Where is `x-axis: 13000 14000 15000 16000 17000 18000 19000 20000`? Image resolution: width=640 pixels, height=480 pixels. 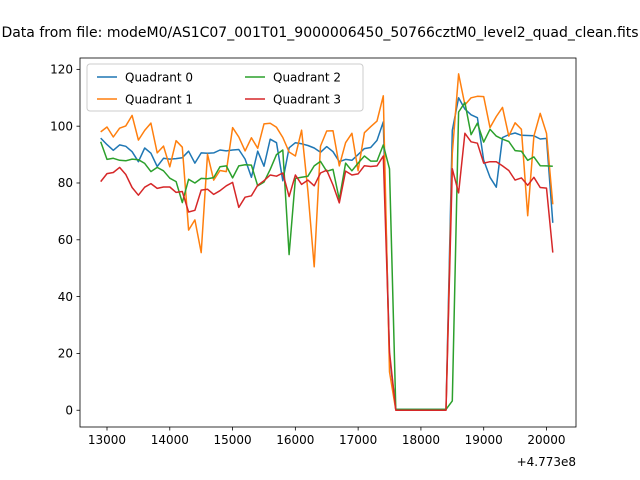 x-axis: 13000 14000 15000 16000 17000 18000 19000 20000 is located at coordinates (327, 437).